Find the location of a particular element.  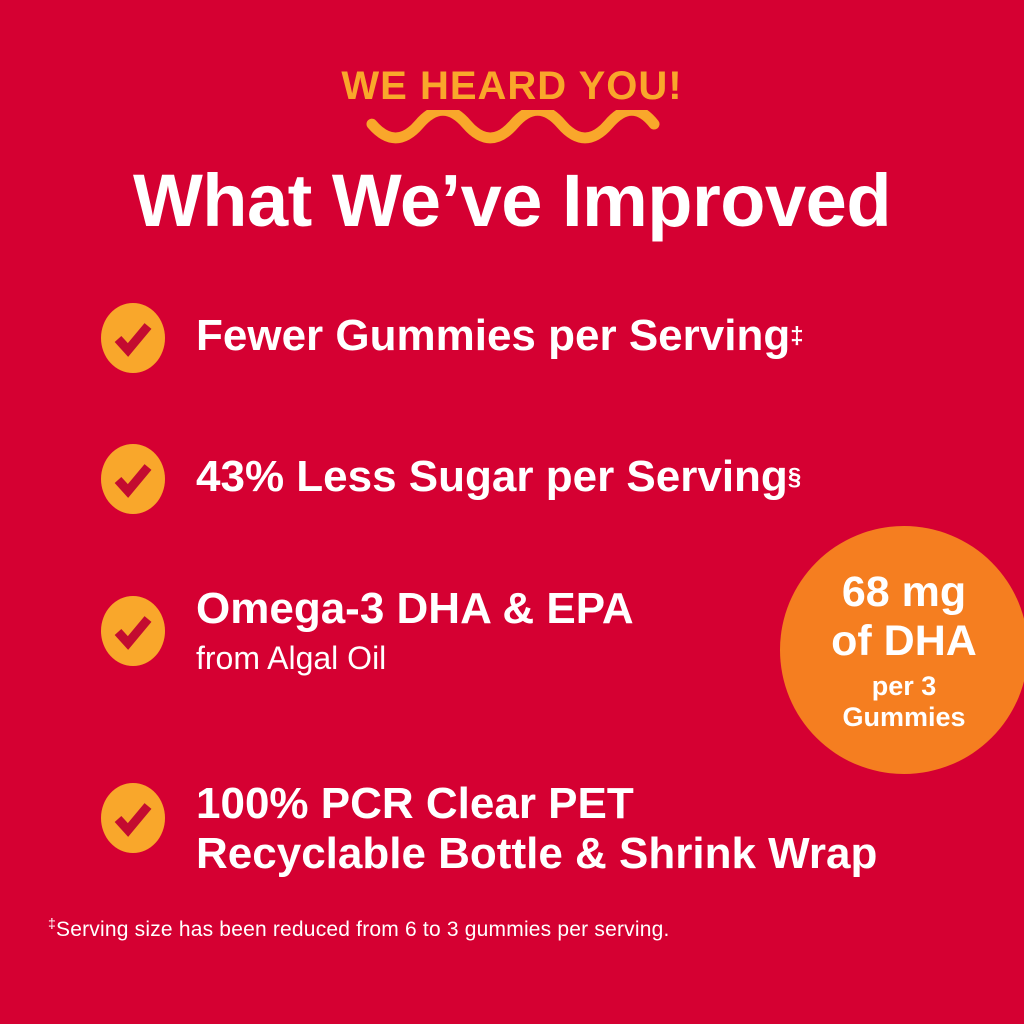

item-text-line2: Recyclable Bottle & Shrink Wrap is located at coordinates (537, 853).